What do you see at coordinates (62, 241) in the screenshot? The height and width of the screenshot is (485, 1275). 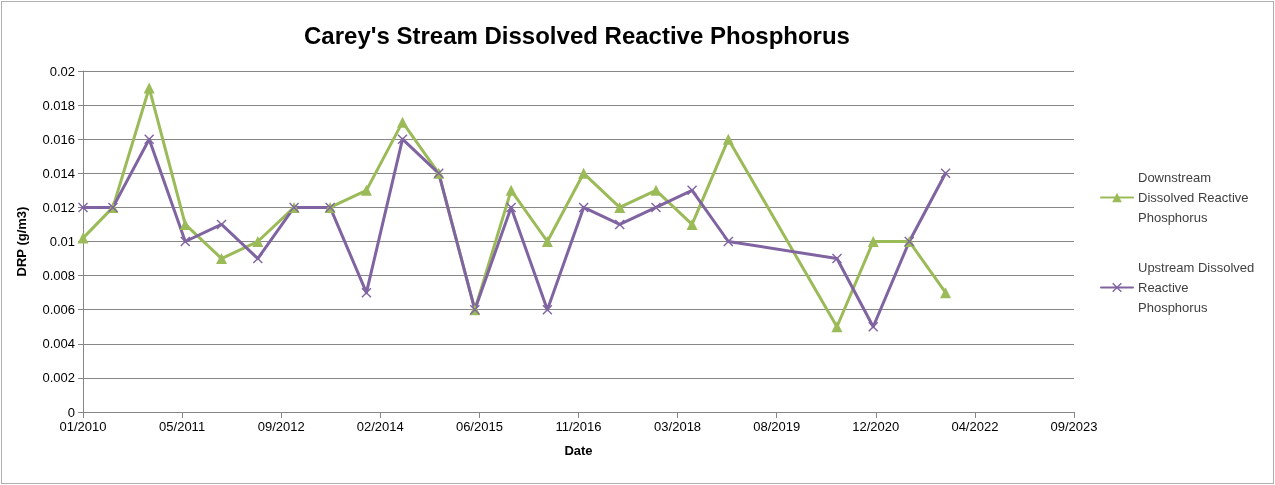 I see `y-tick-label: 0.01` at bounding box center [62, 241].